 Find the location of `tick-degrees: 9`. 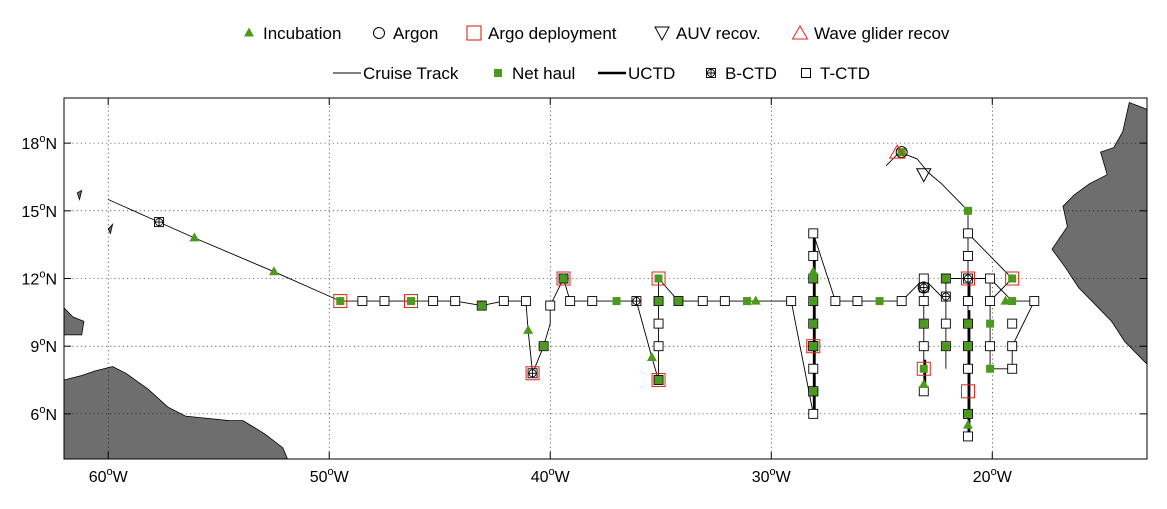

tick-degrees: 9 is located at coordinates (34, 347).